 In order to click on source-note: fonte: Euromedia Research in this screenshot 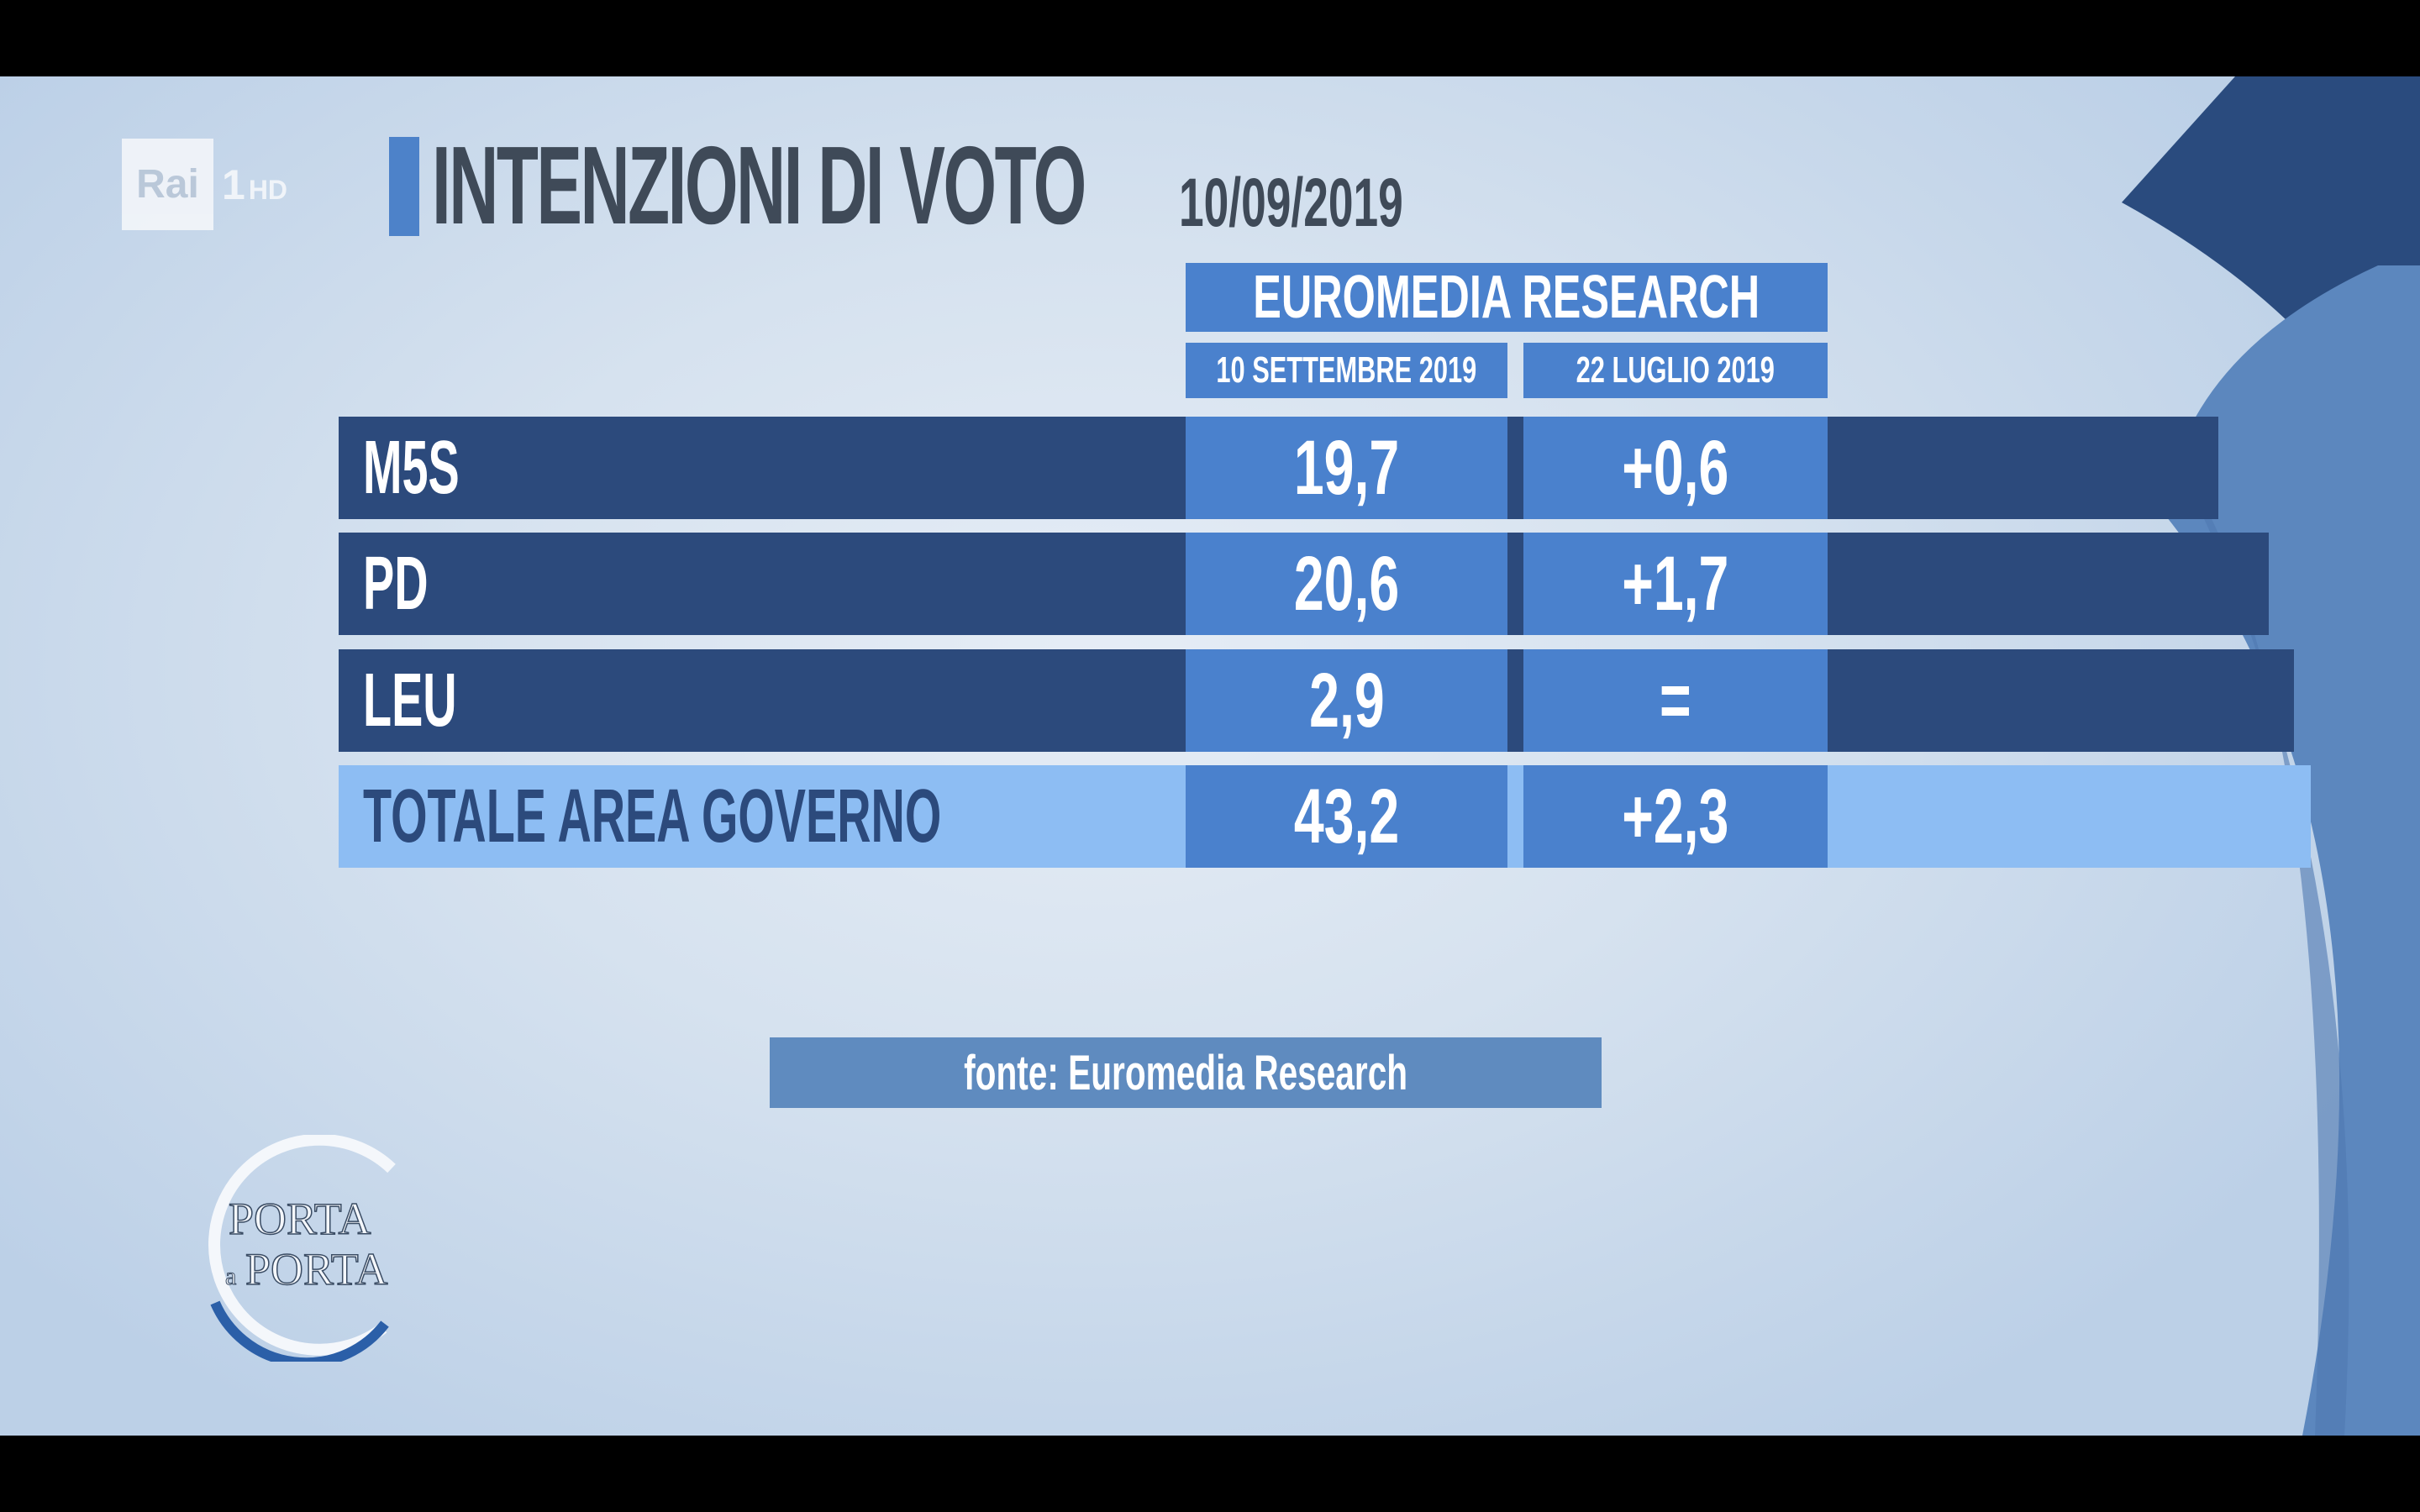, I will do `click(1186, 1072)`.